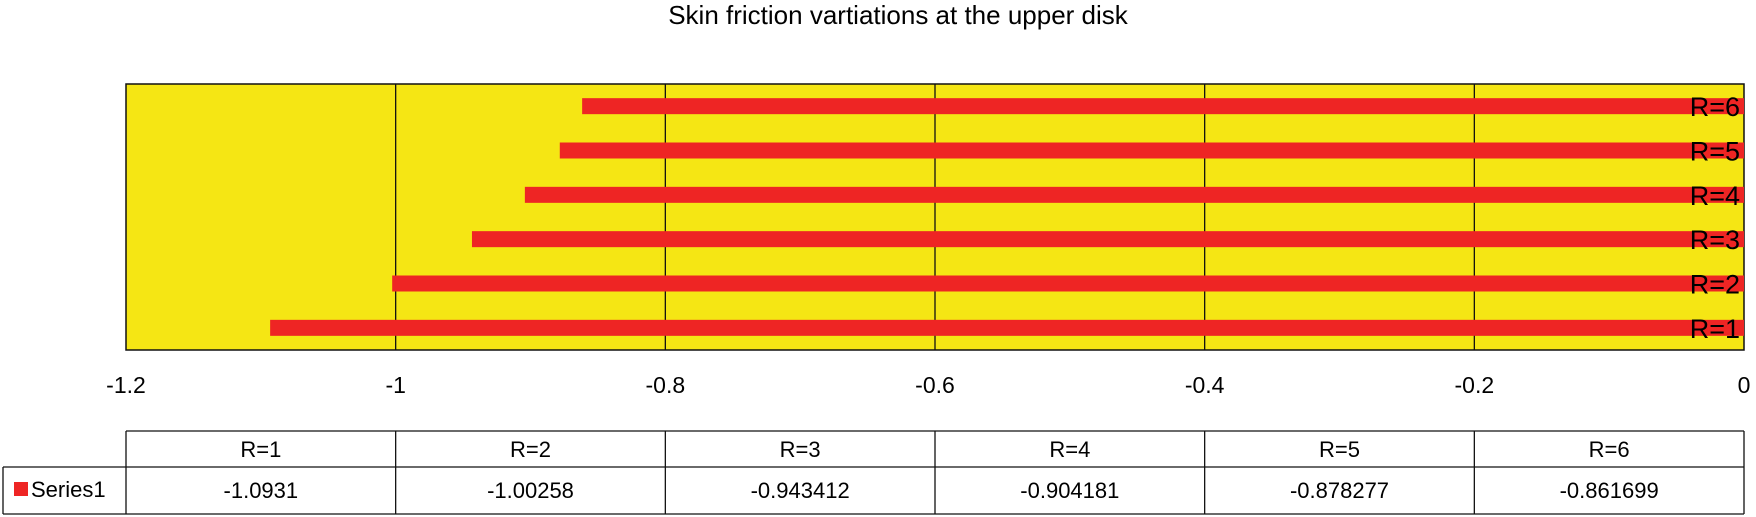 This screenshot has height=517, width=1756. What do you see at coordinates (21, 489) in the screenshot?
I see `legend-swatch` at bounding box center [21, 489].